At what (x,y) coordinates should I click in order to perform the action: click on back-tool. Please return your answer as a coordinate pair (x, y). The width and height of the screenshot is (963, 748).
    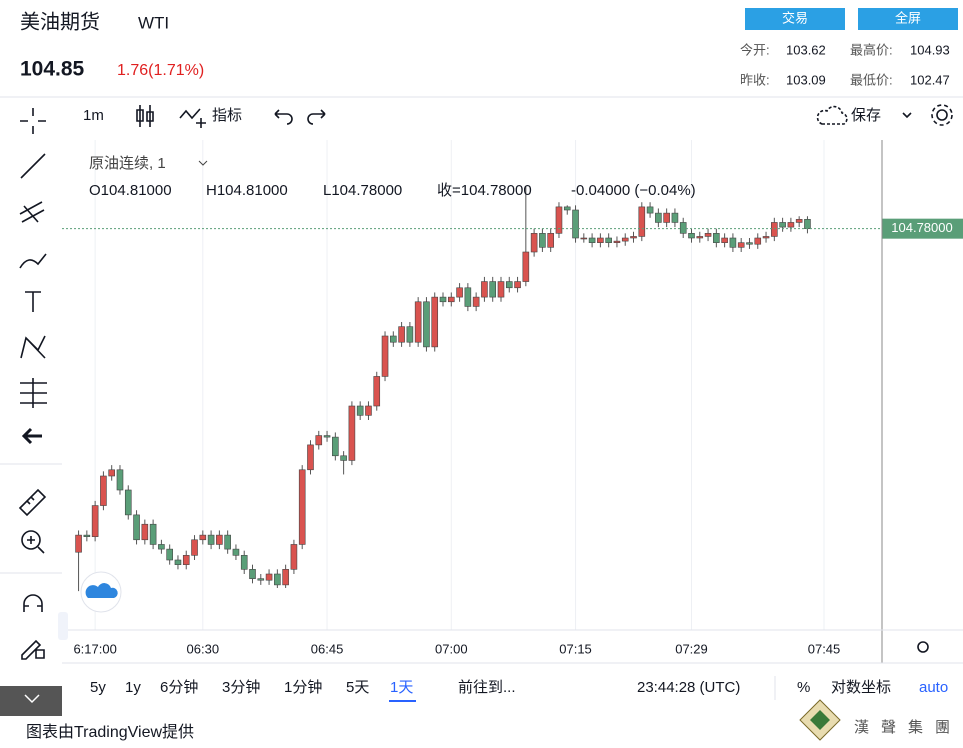
    Looking at the image, I should click on (31, 436).